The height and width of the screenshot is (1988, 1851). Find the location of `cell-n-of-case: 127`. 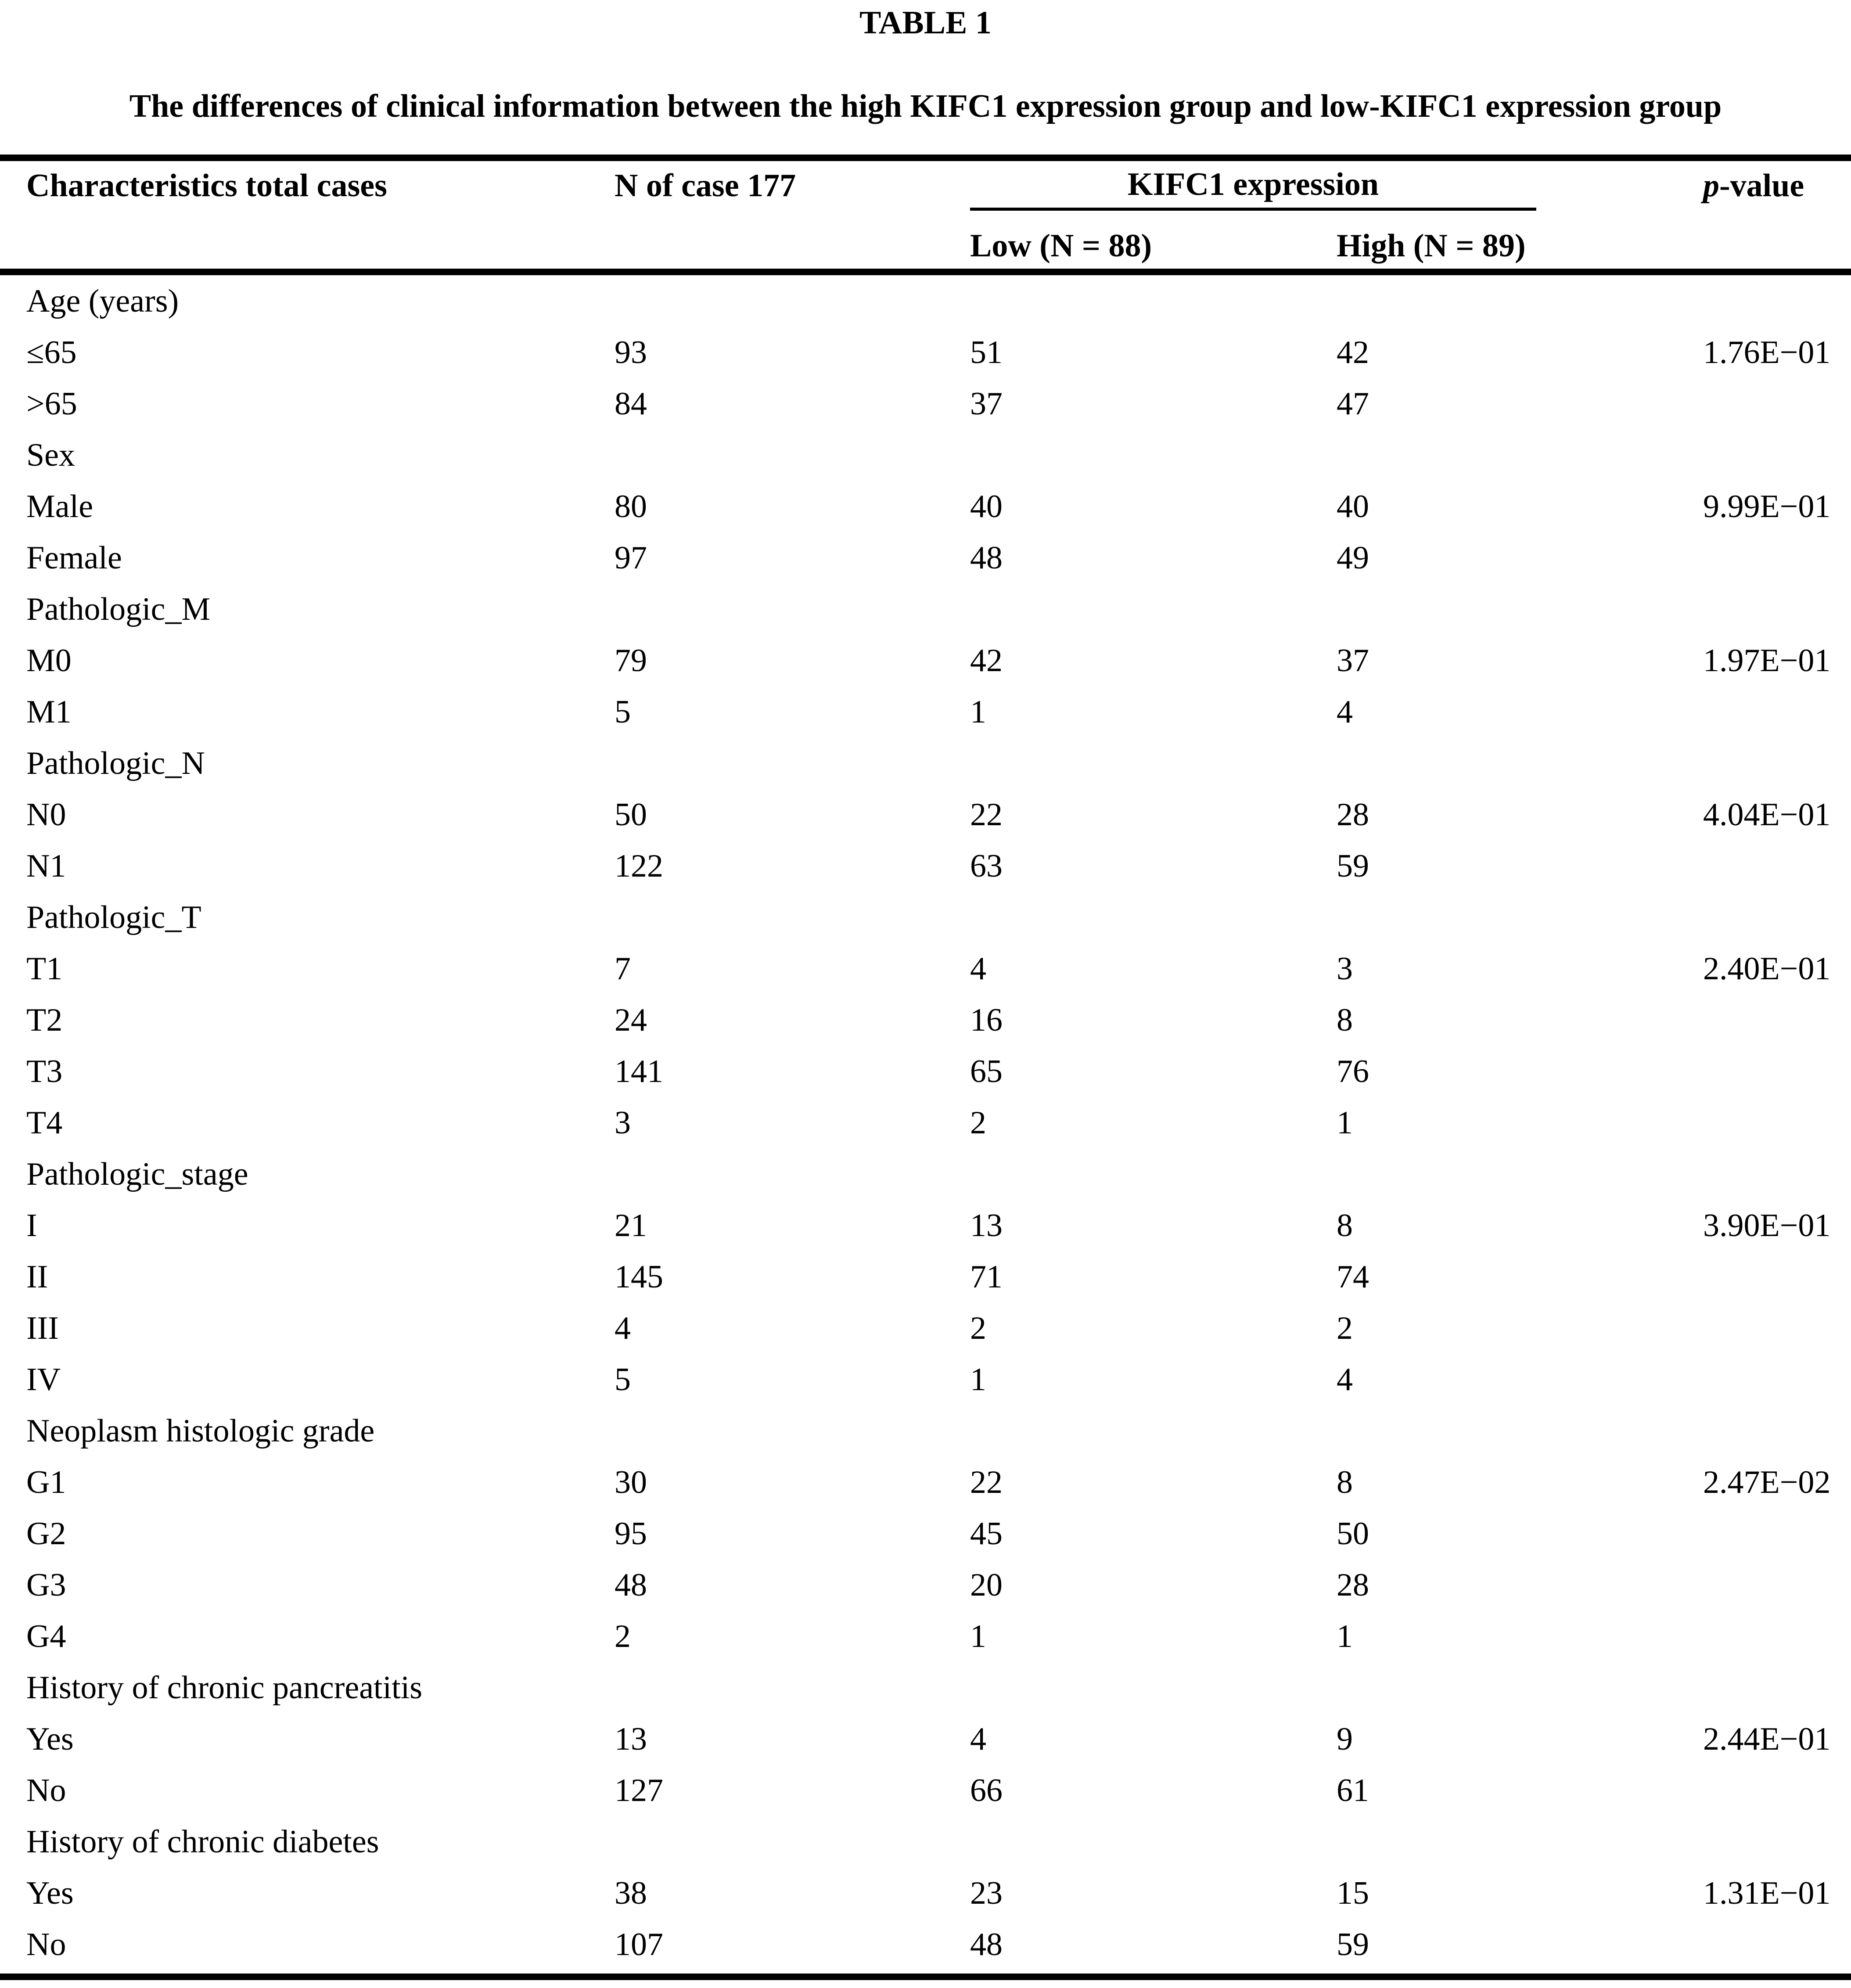

cell-n-of-case: 127 is located at coordinates (639, 1790).